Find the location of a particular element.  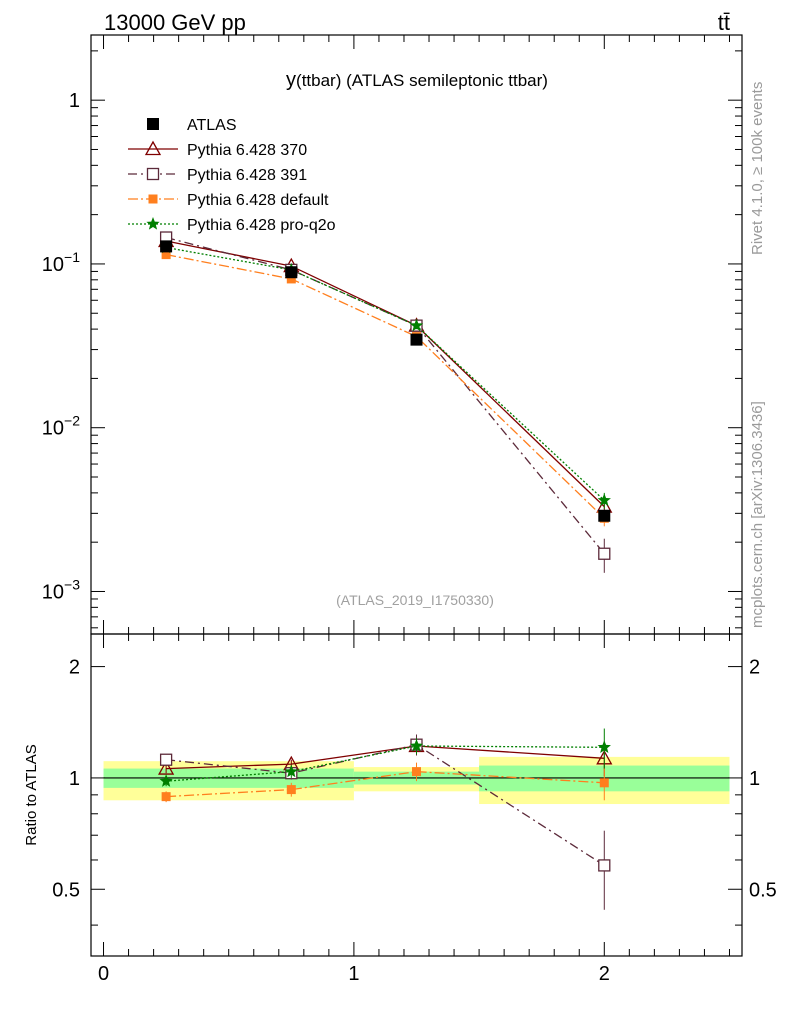

y-tick-label-right: 2 is located at coordinates (754, 668).